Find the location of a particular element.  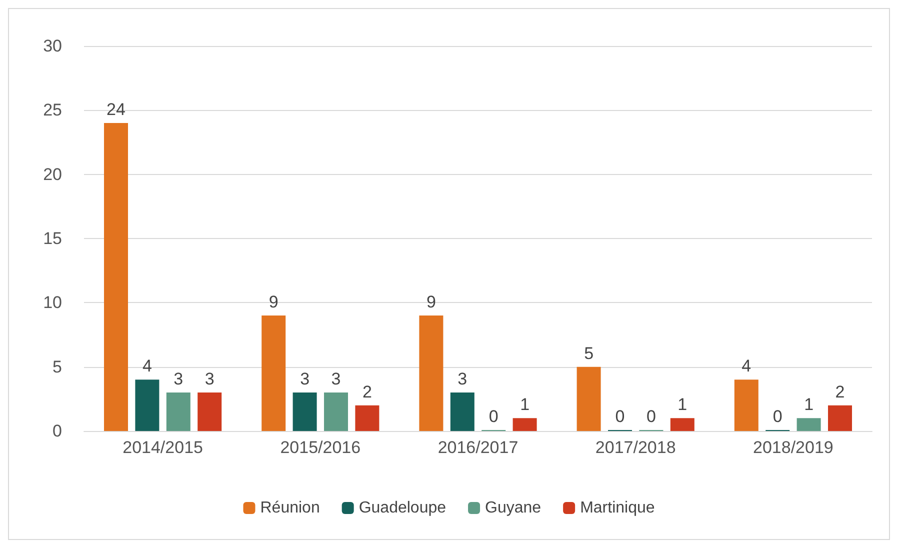

legend-label: Martinique is located at coordinates (617, 508).